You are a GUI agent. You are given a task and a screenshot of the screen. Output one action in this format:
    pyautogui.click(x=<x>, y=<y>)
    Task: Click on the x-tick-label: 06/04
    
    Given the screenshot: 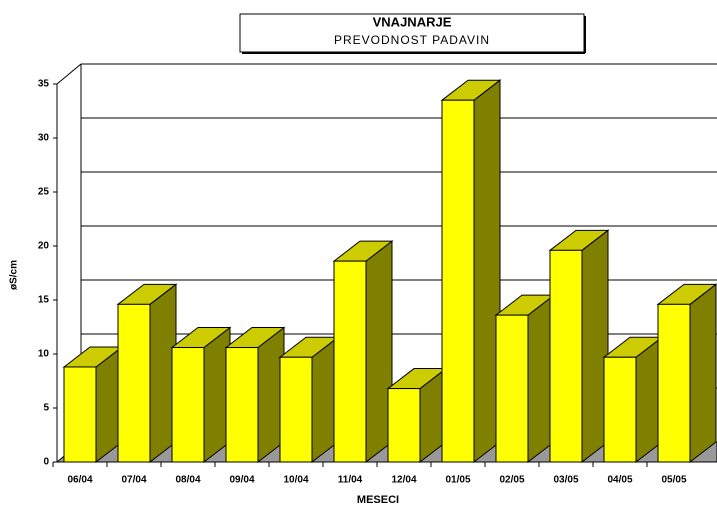 What is the action you would take?
    pyautogui.click(x=79, y=480)
    